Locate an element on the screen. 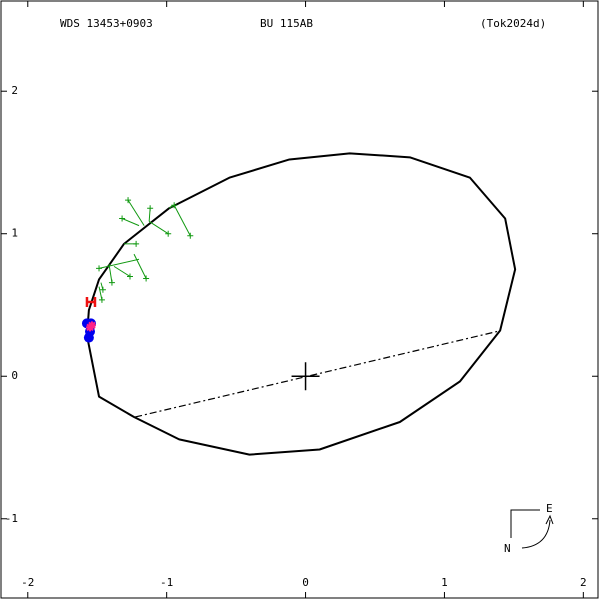  recent-point is located at coordinates (91, 301).